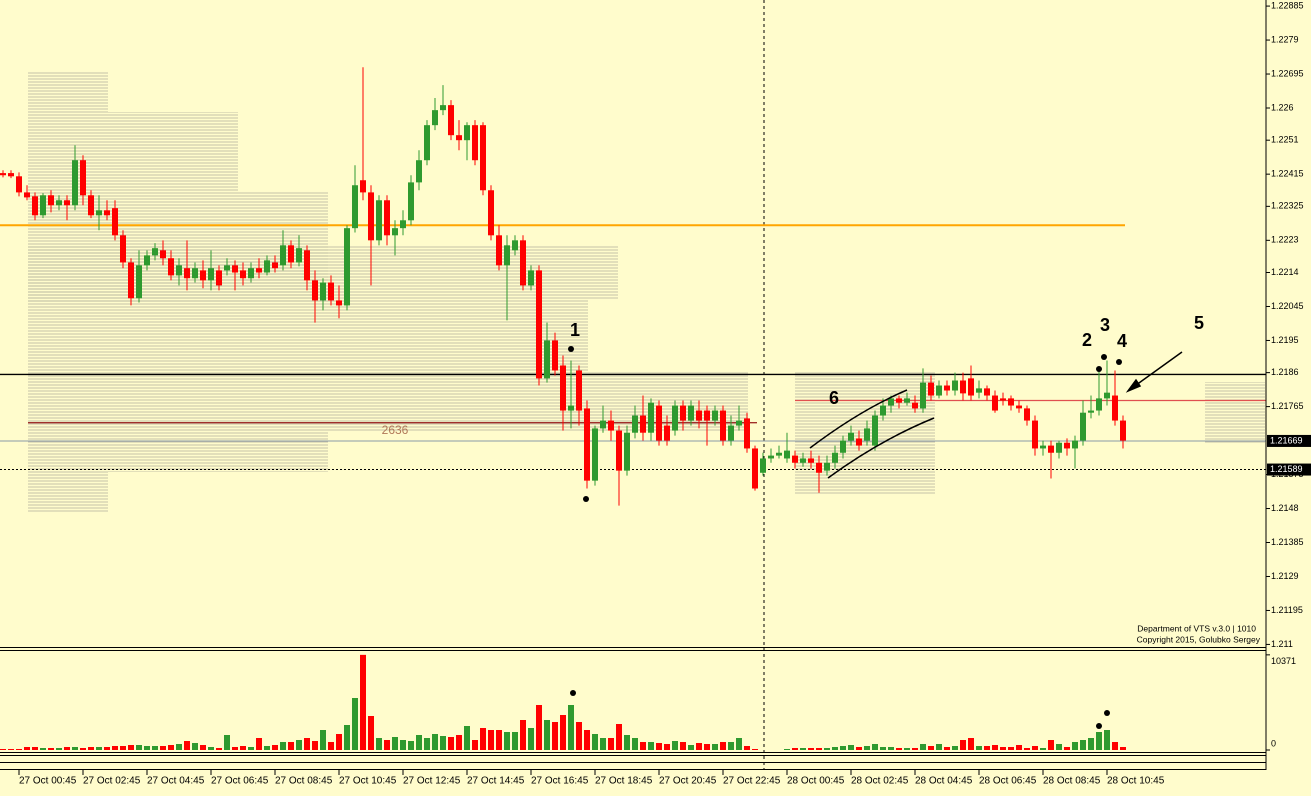 The height and width of the screenshot is (796, 1311). Describe the element at coordinates (1287, 73) in the screenshot. I see `y-tick-label: 1.22695` at that location.